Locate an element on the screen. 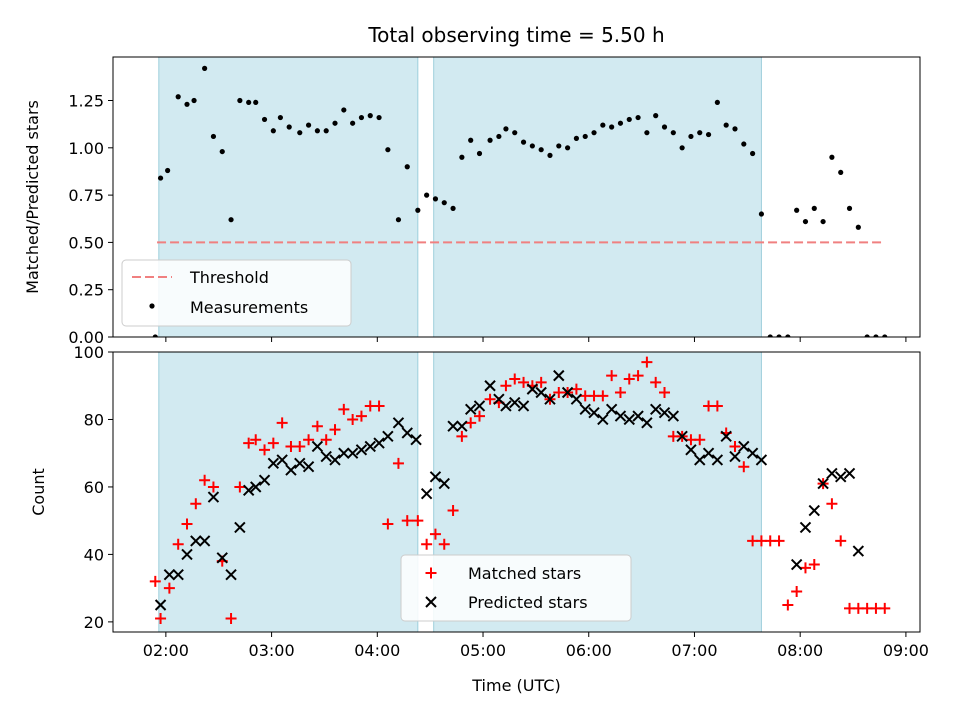 The image size is (960, 720). y-tick-label: 80 is located at coordinates (94, 419).